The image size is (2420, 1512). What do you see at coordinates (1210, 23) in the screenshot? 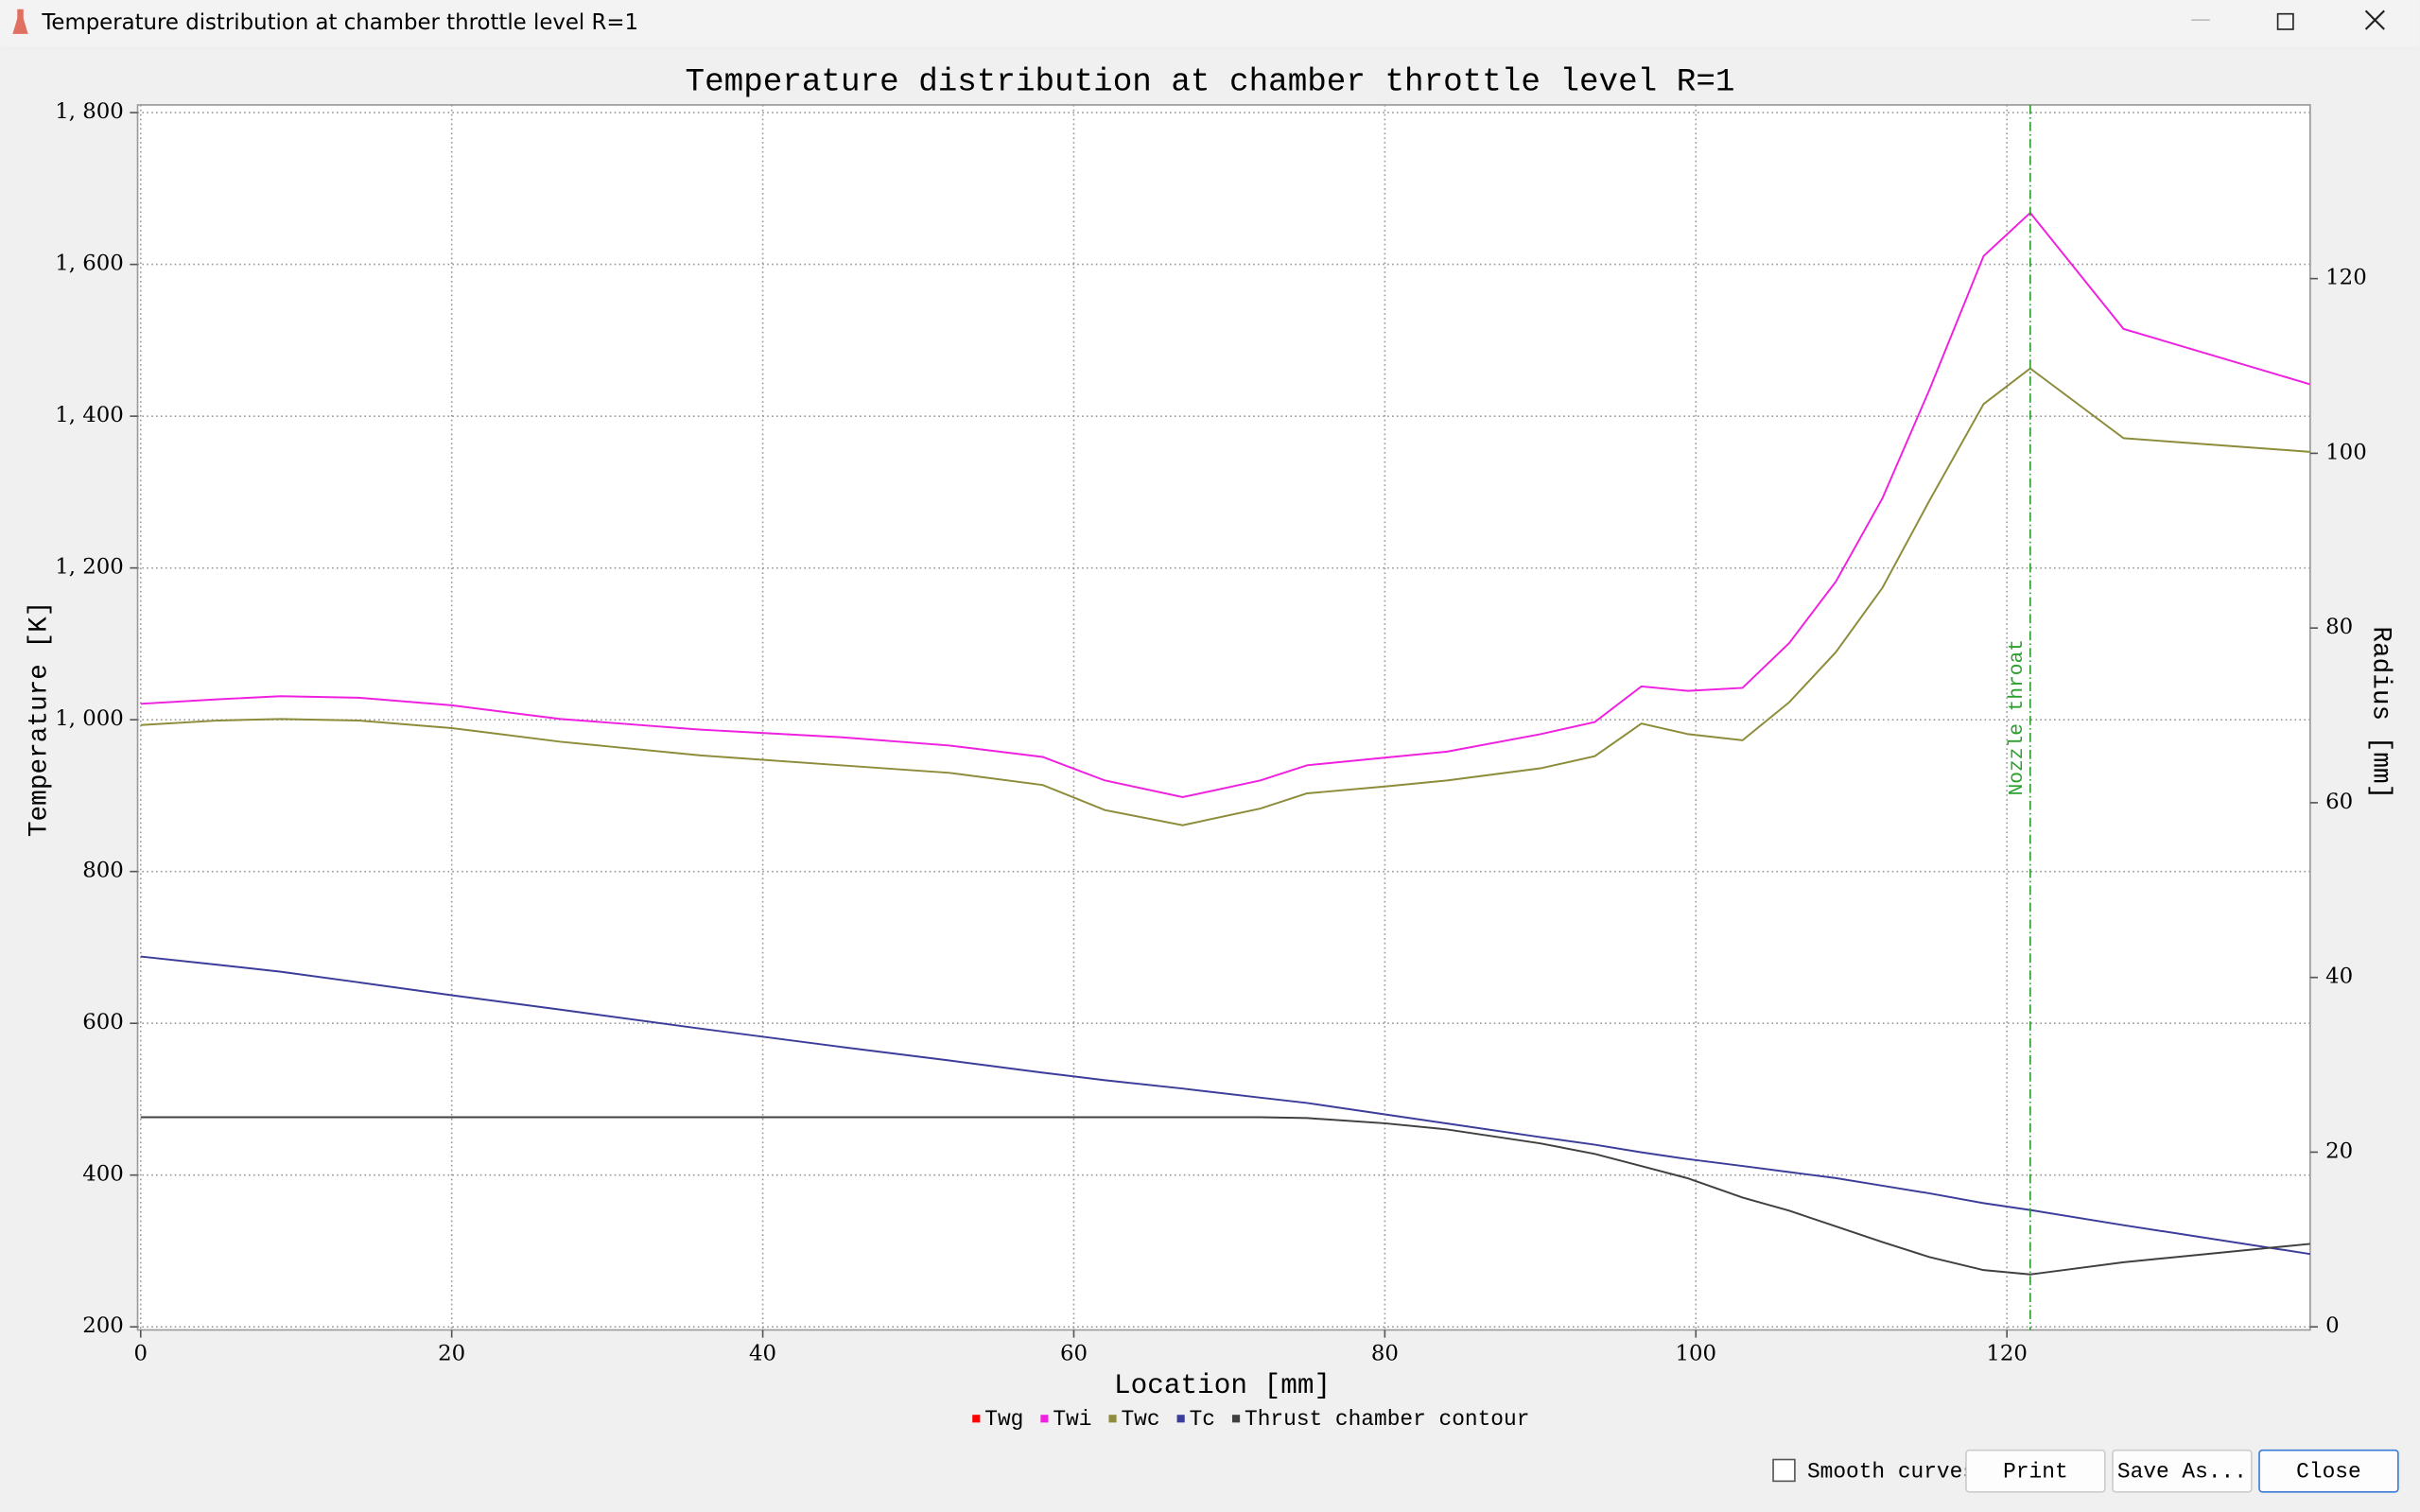
I see `title-bar` at bounding box center [1210, 23].